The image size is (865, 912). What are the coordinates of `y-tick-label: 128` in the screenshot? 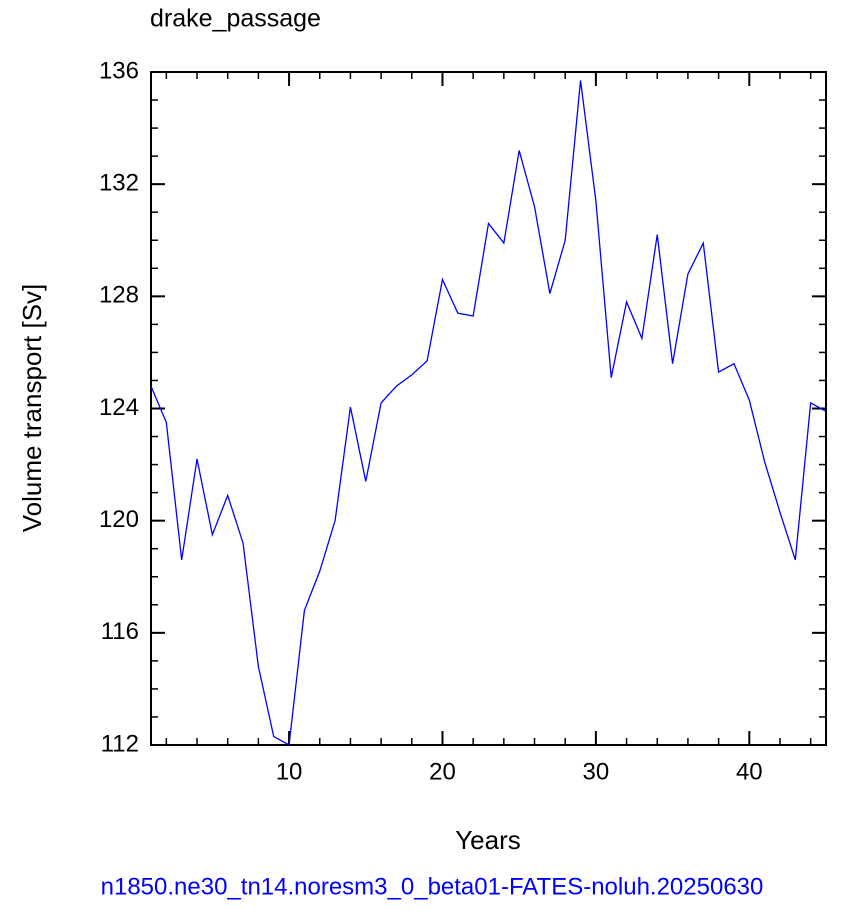 It's located at (119, 295).